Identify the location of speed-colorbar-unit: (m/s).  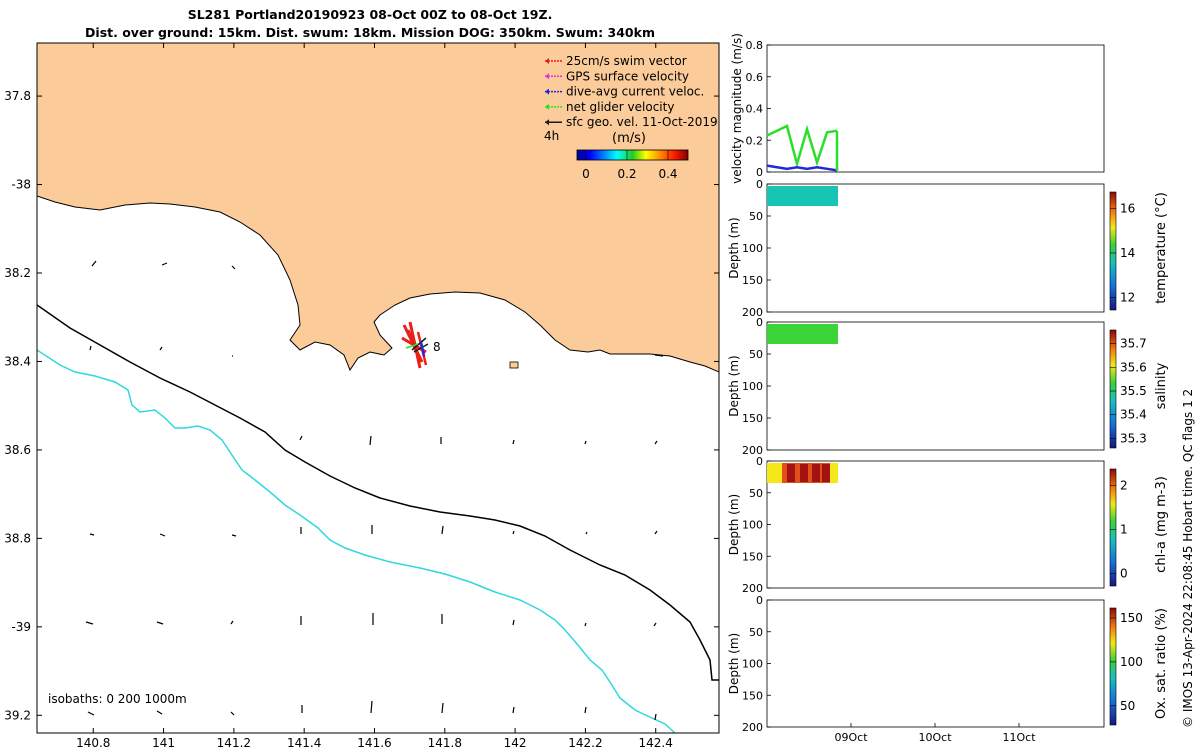
(629, 138).